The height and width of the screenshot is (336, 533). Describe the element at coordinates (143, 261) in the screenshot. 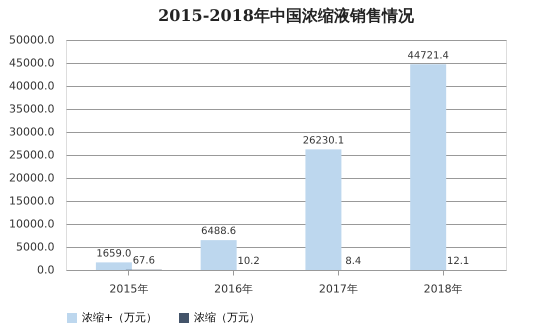

I see `data-label: 67.6` at that location.